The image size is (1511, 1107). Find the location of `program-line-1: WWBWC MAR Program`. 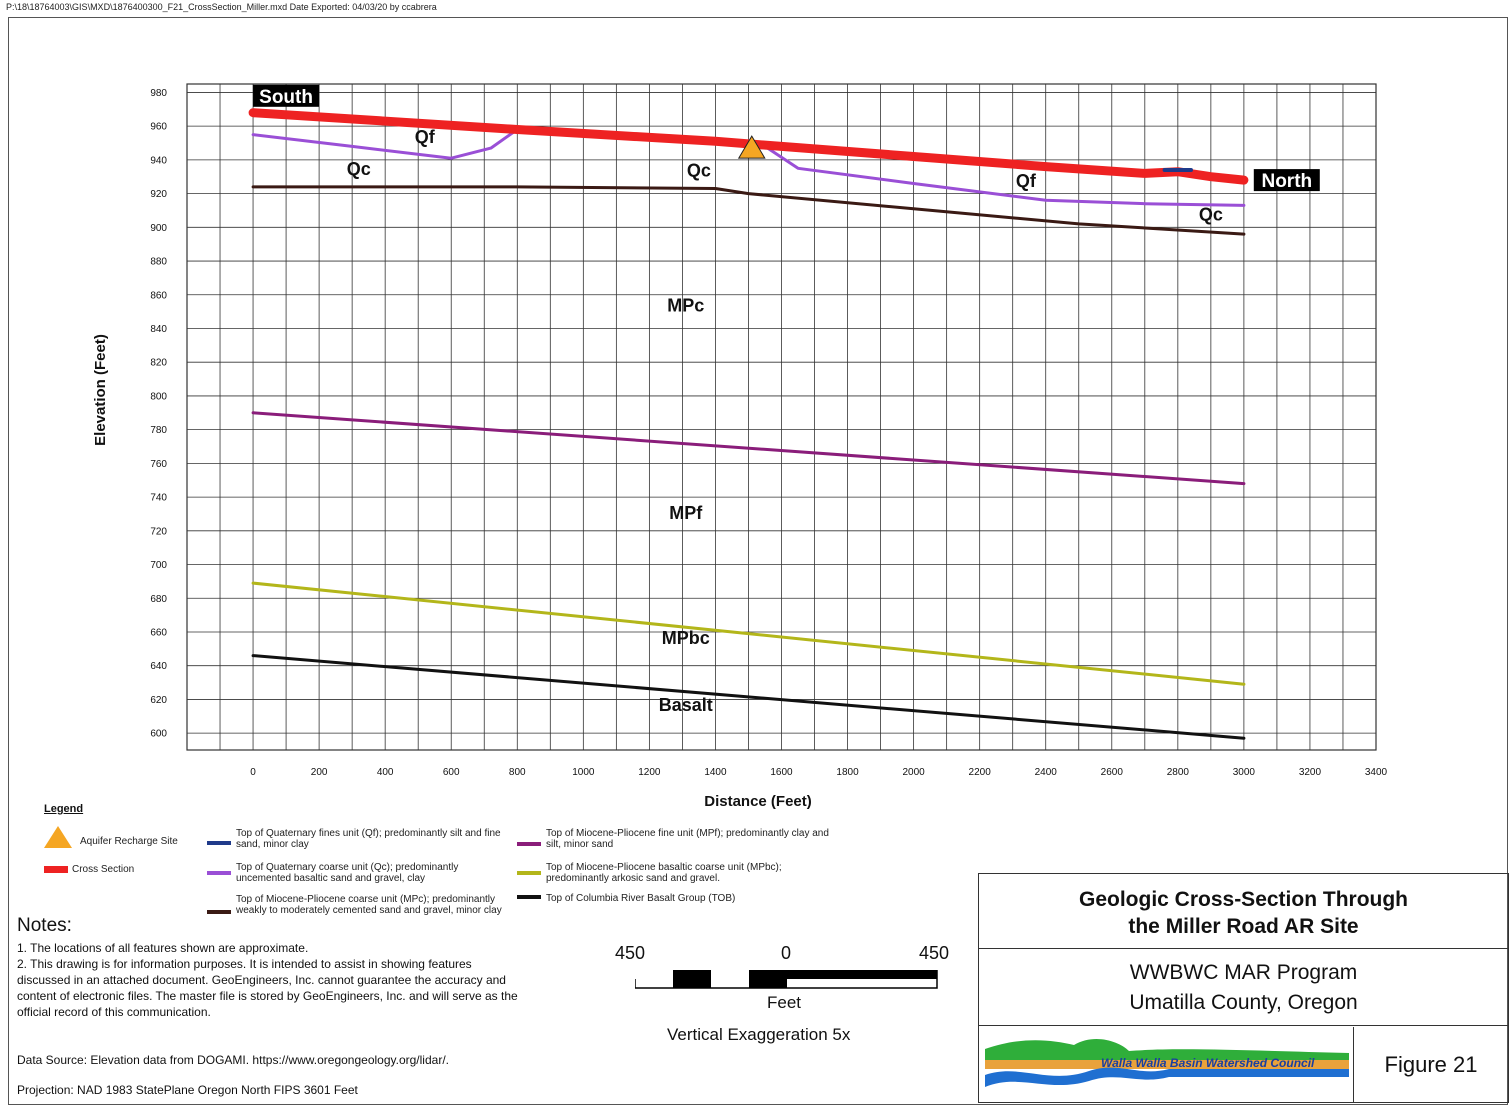

program-line-1: WWBWC MAR Program is located at coordinates (1243, 972).